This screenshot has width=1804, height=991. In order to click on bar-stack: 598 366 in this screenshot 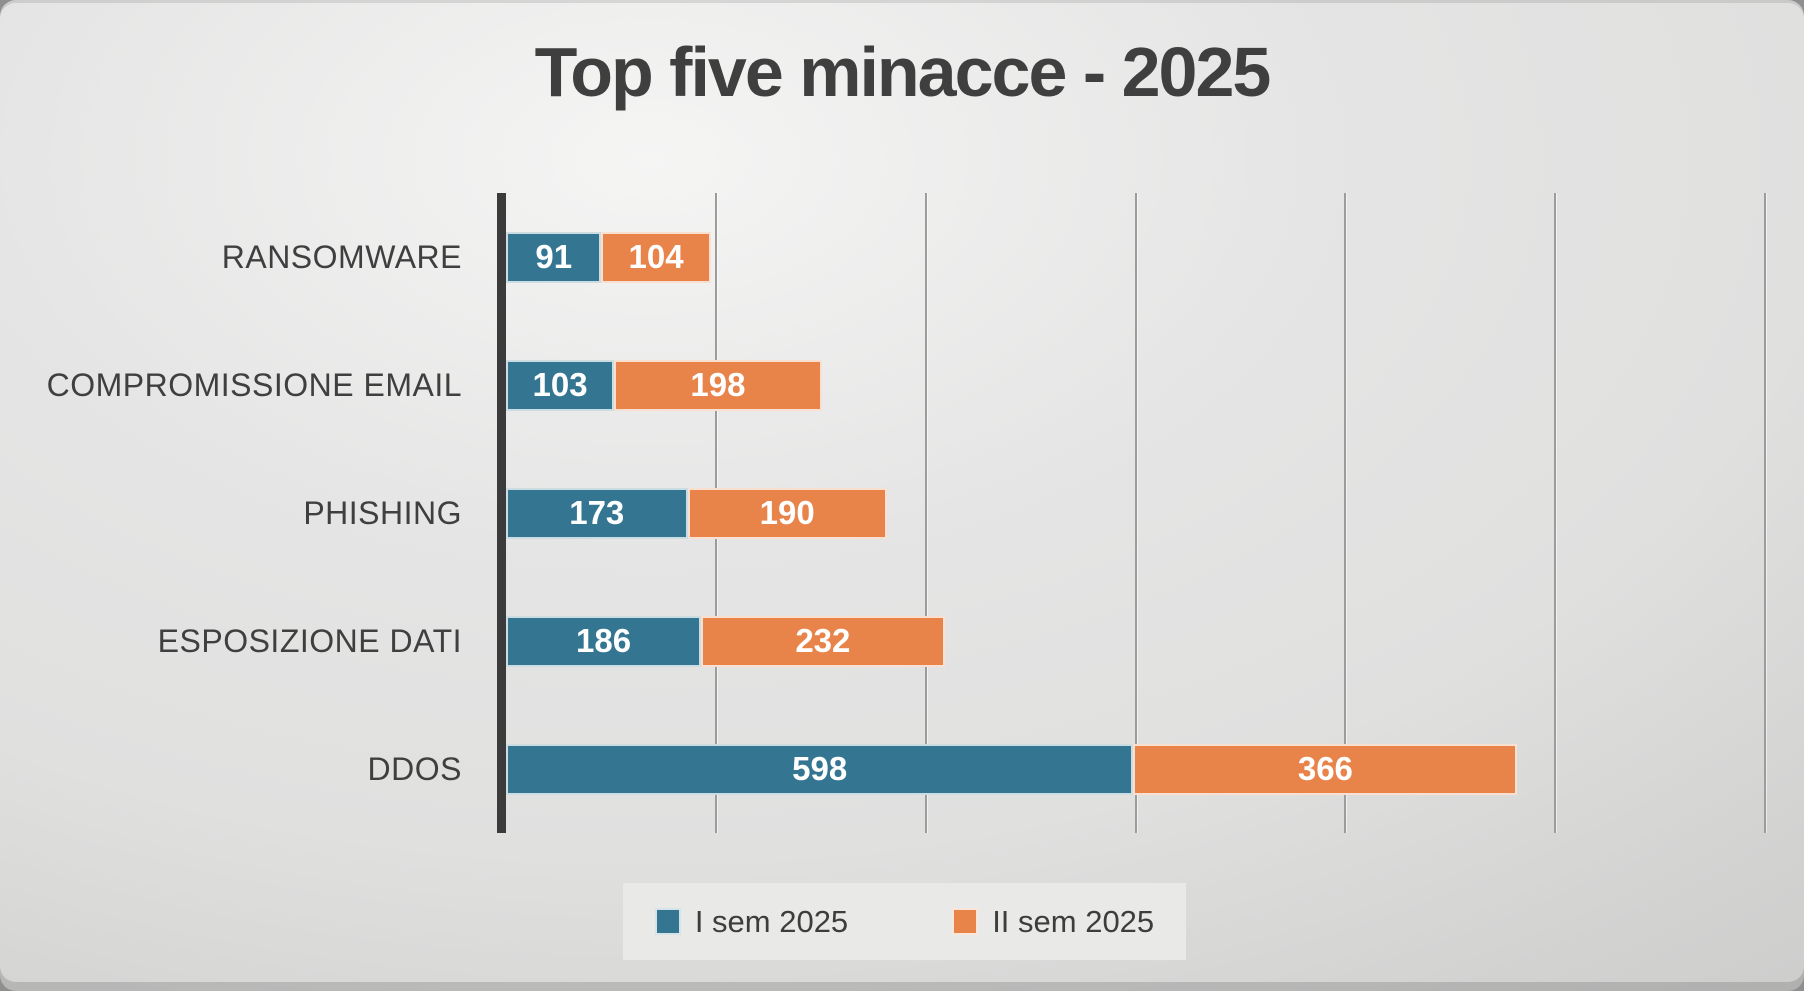, I will do `click(1135, 769)`.